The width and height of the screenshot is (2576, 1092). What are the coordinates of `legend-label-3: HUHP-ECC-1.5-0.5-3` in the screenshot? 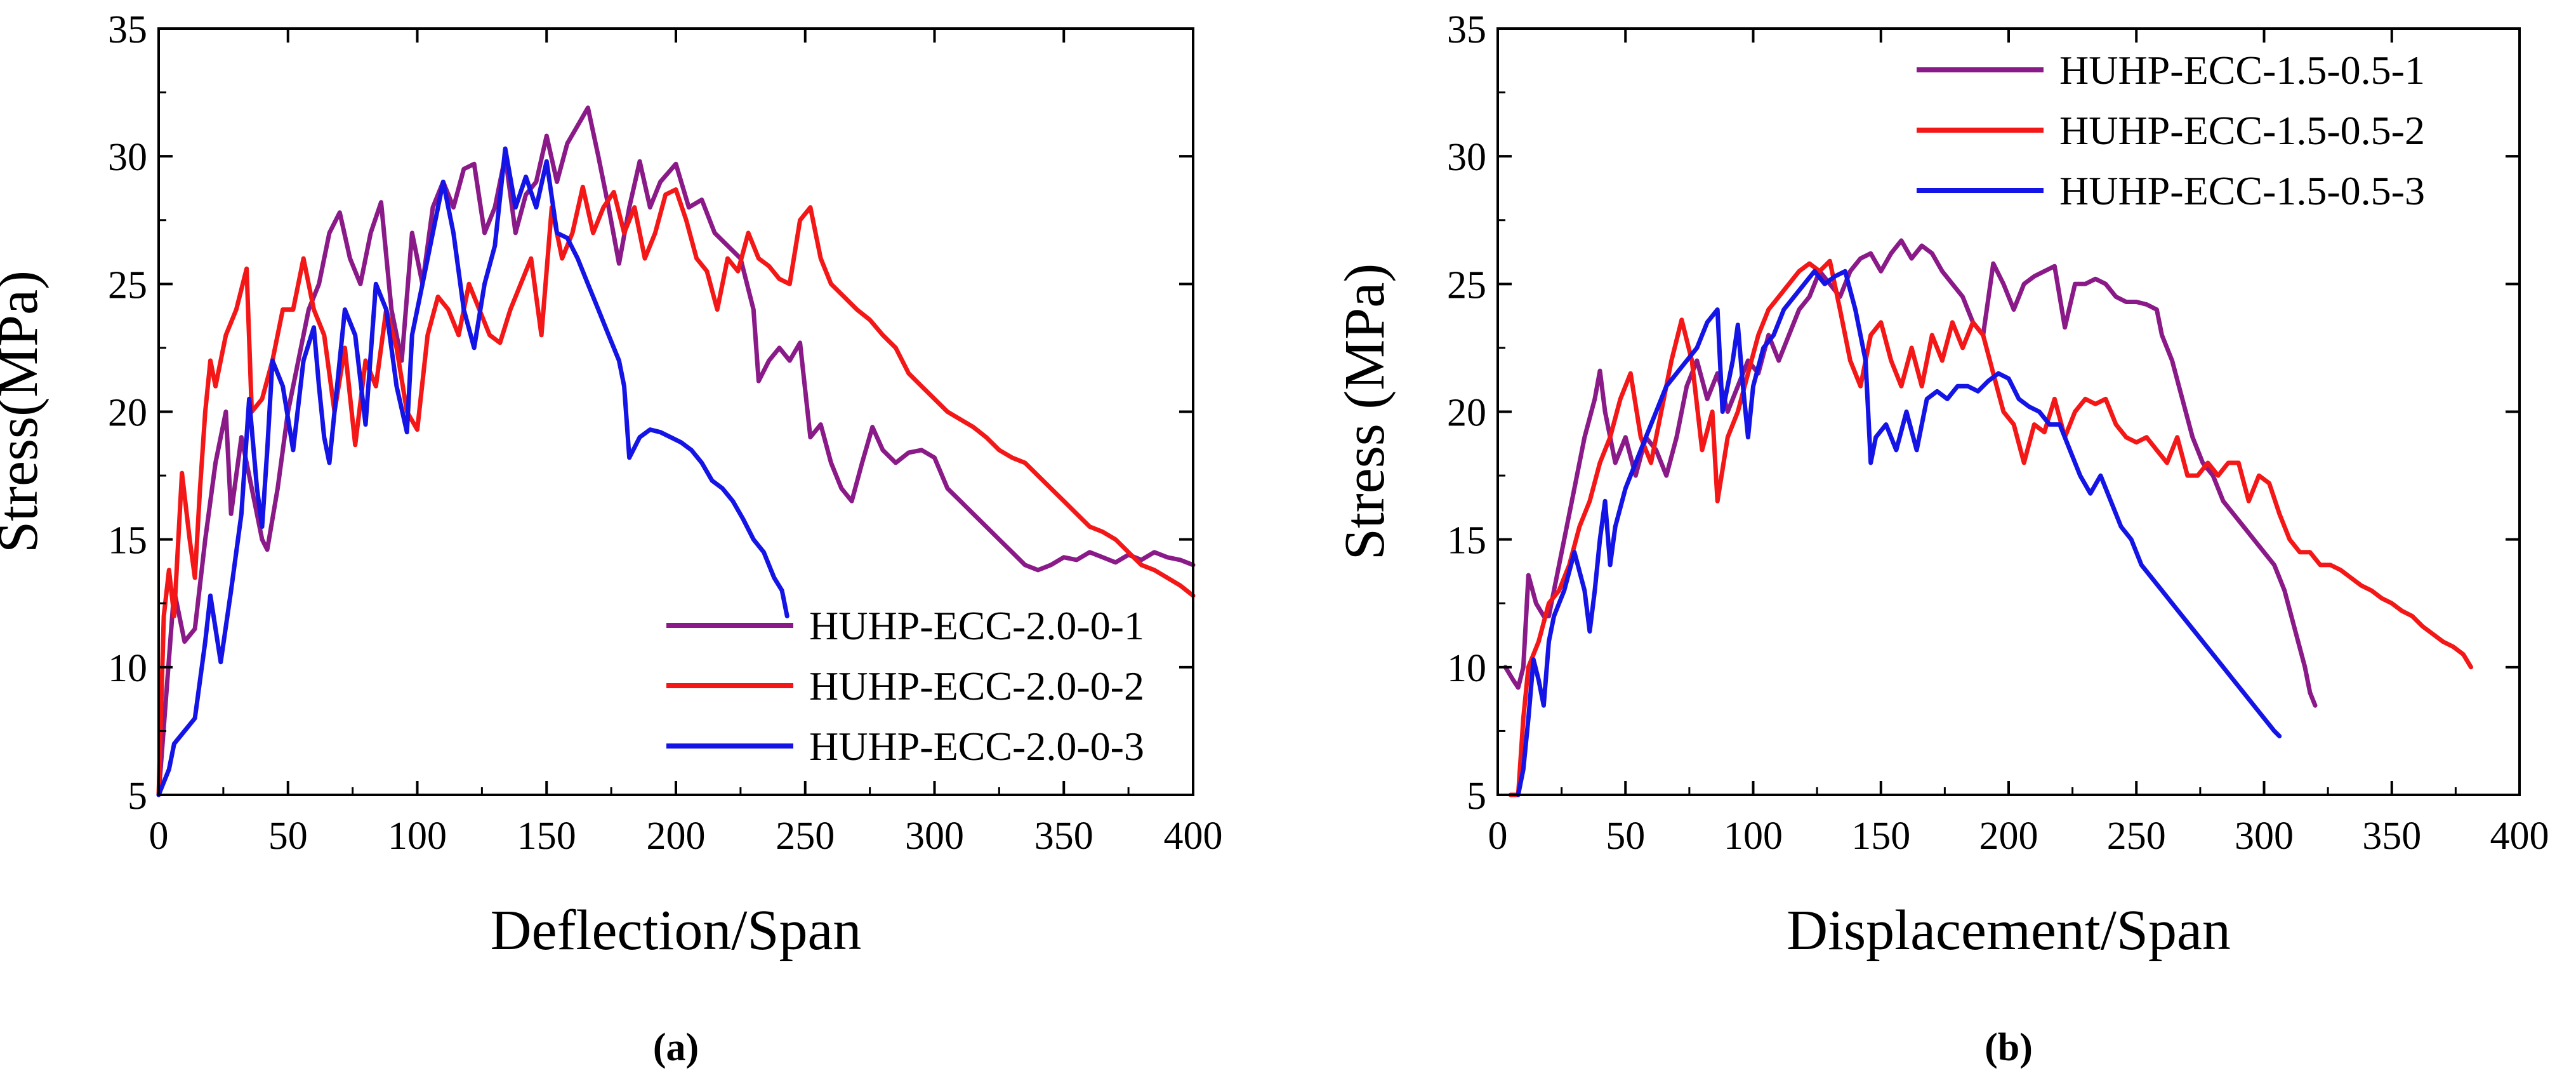 It's located at (2242, 190).